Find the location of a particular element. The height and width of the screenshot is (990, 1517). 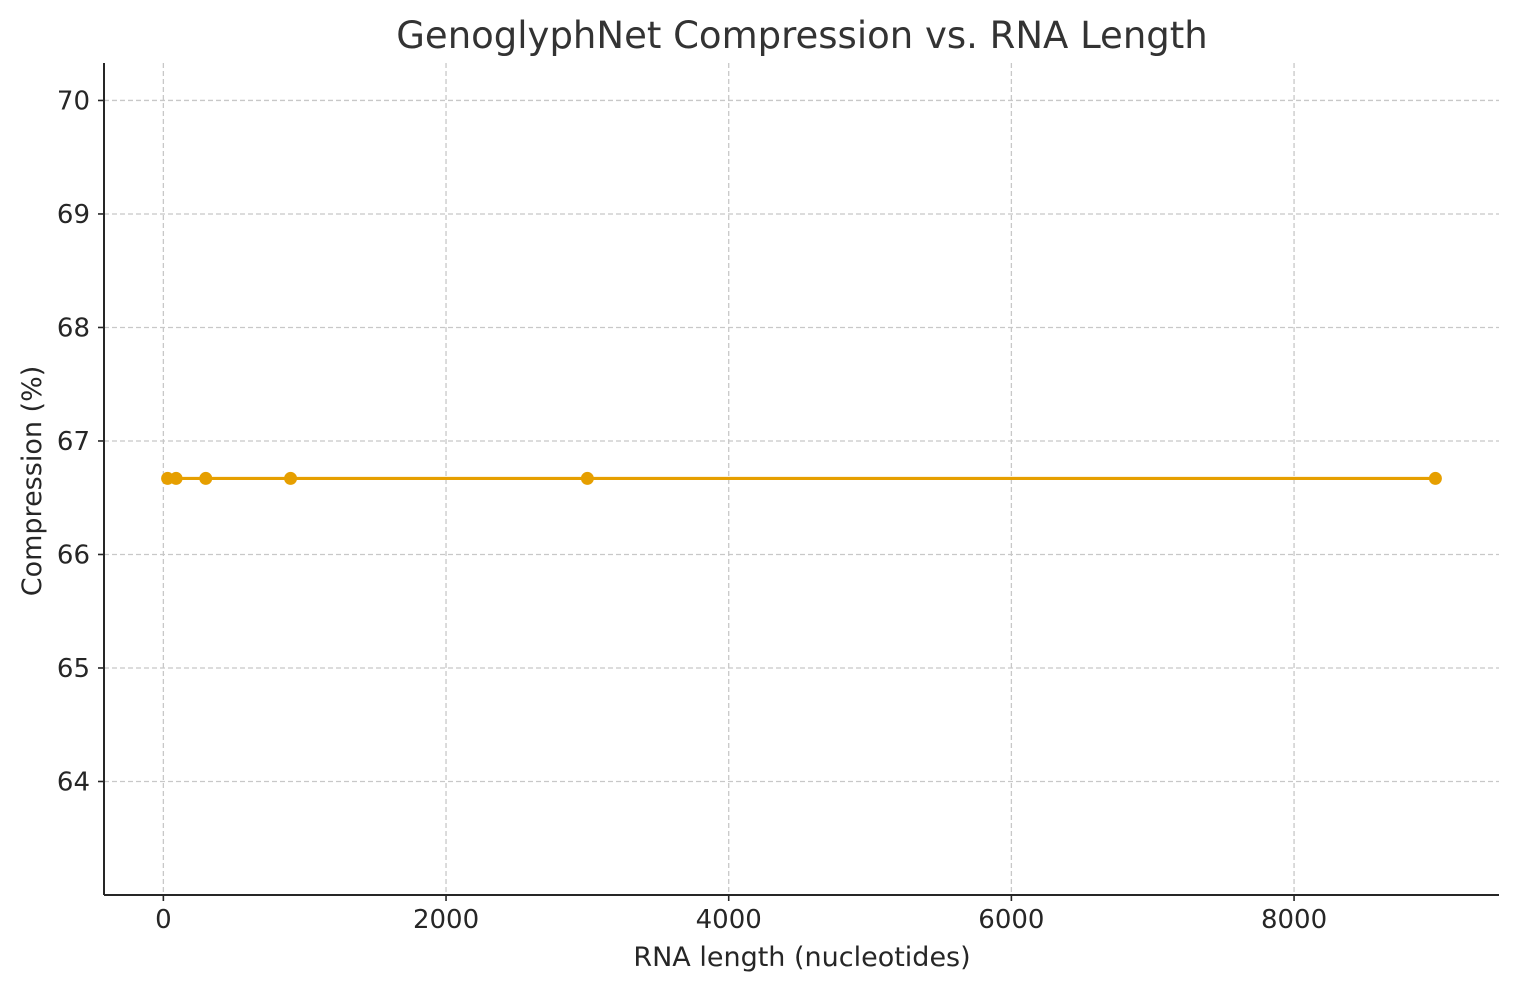

x-tick-label: 6000 is located at coordinates (1011, 920).